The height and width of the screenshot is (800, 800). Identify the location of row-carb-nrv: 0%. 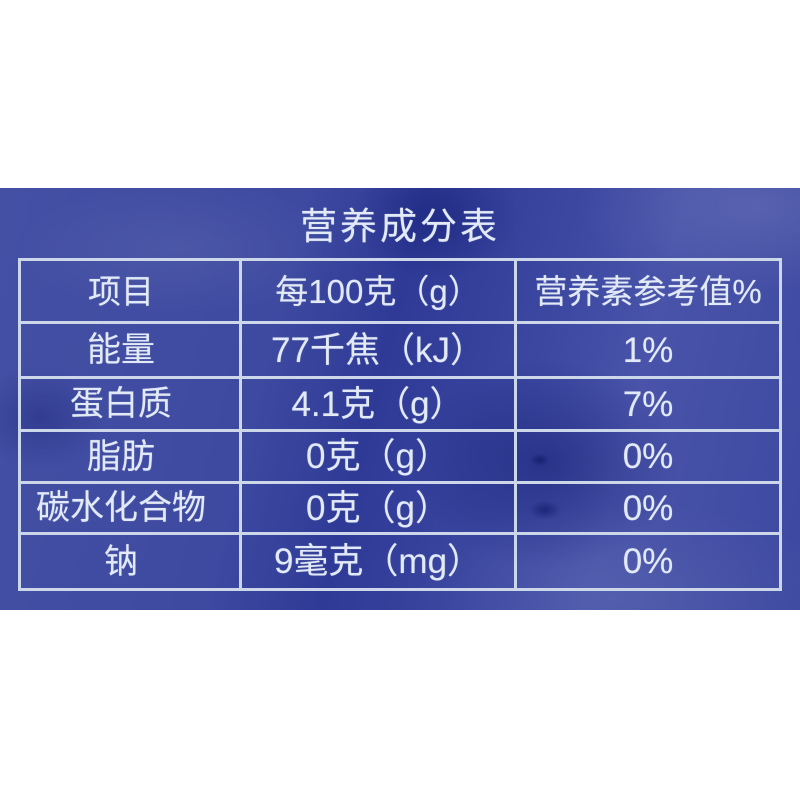
(648, 509).